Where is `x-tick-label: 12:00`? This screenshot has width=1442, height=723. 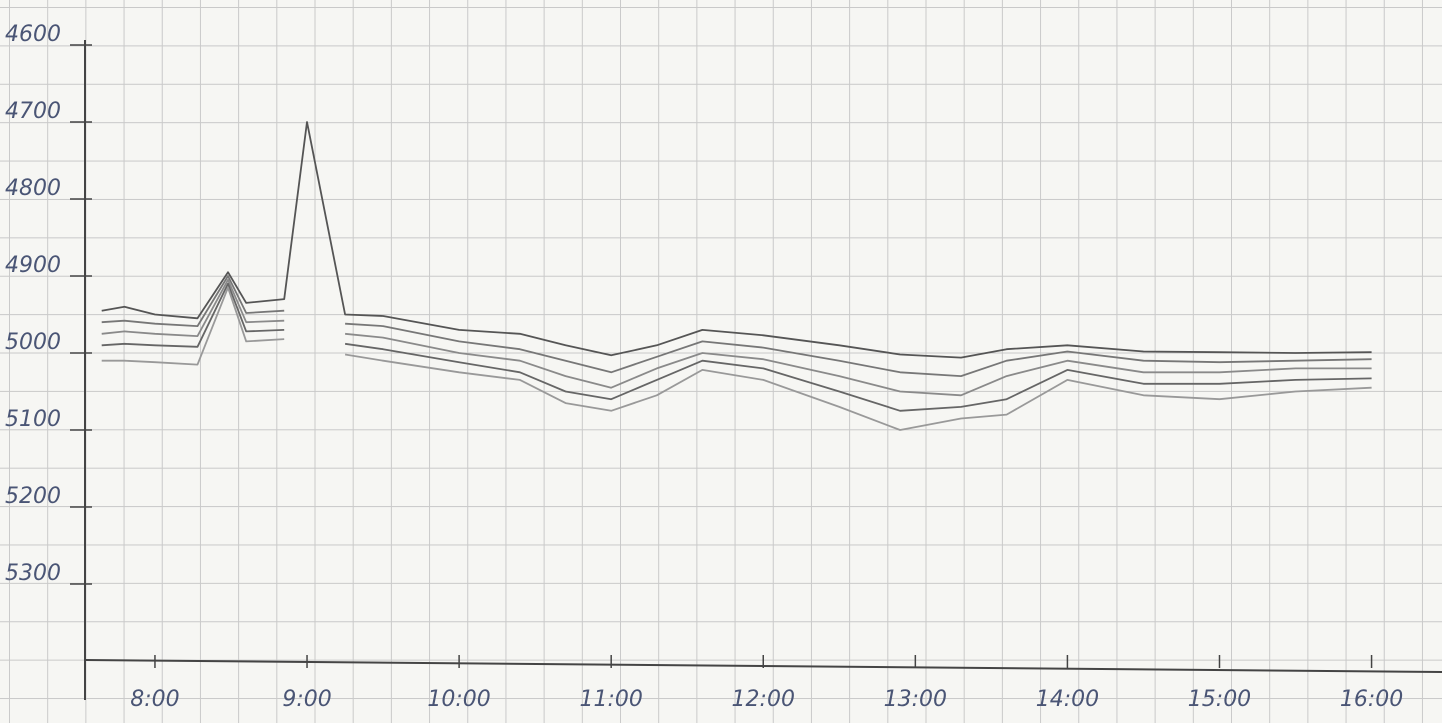
x-tick-label: 12:00 is located at coordinates (763, 699).